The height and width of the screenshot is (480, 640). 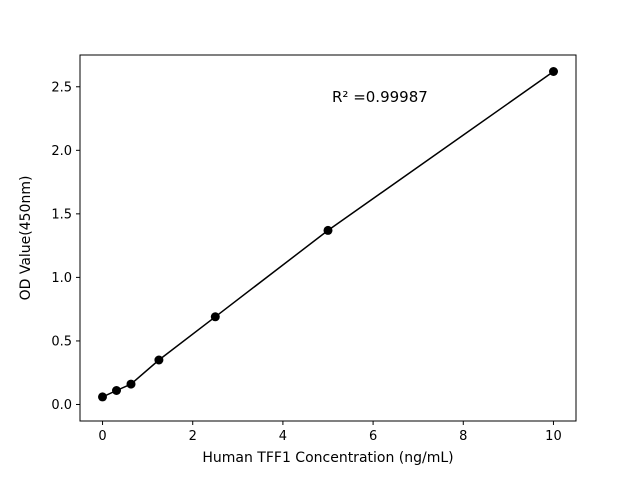 What do you see at coordinates (283, 436) in the screenshot?
I see `x-tick-label: 4` at bounding box center [283, 436].